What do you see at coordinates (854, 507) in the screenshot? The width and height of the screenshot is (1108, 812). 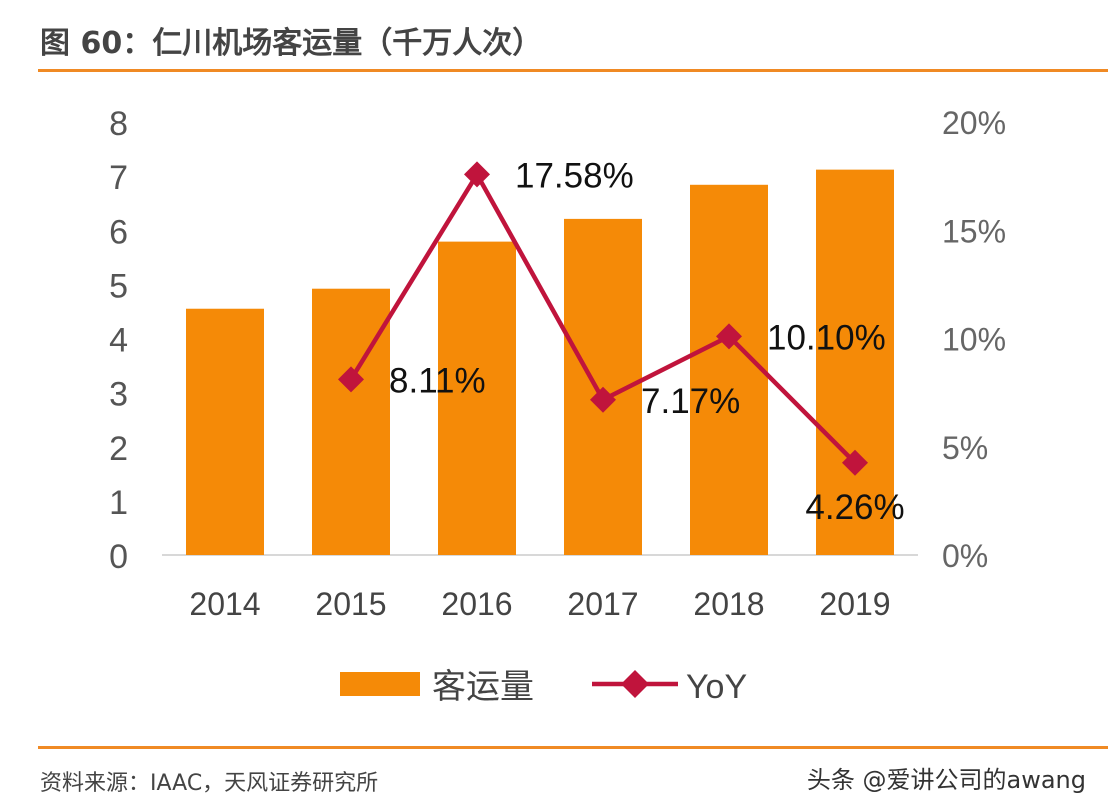 I see `yoy-data-label: 4.26%` at bounding box center [854, 507].